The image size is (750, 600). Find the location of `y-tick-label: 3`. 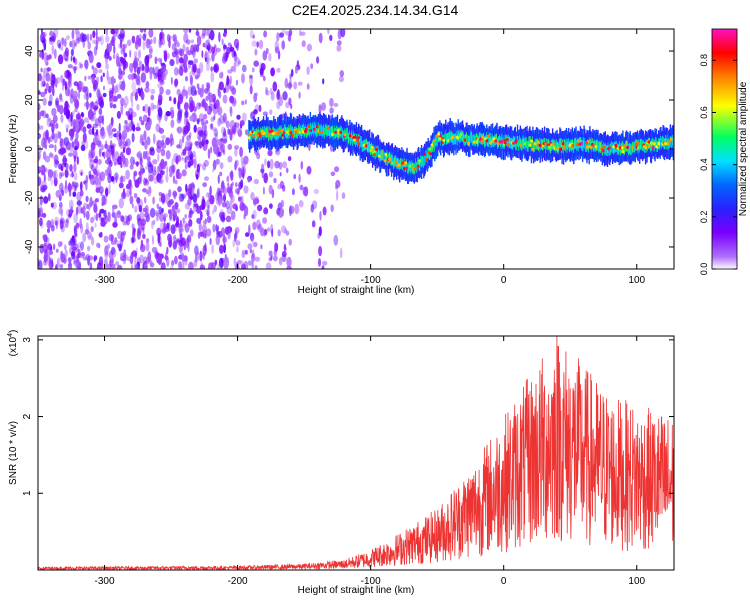

y-tick-label: 3 is located at coordinates (27, 340).